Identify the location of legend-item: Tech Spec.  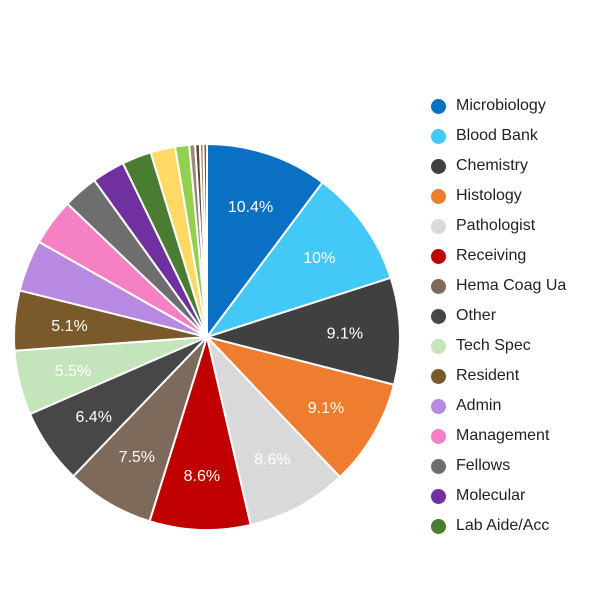
(498, 346).